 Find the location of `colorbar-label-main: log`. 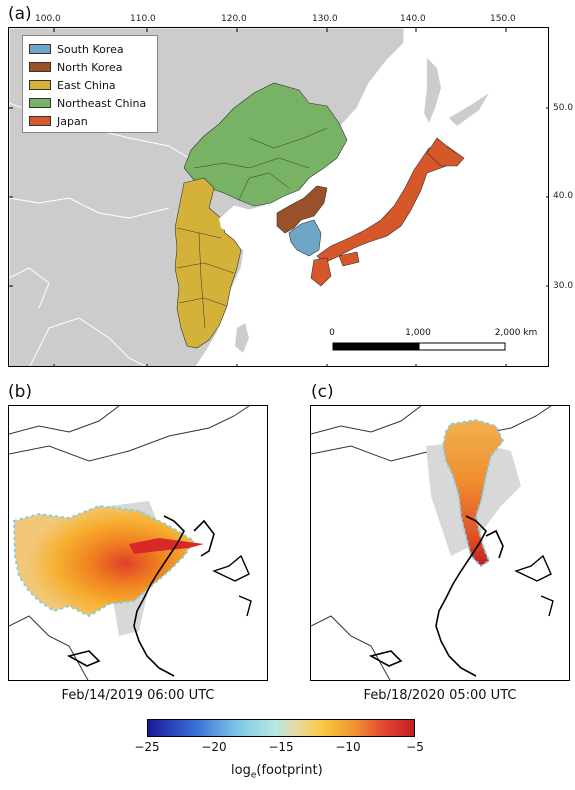

colorbar-label-main: log is located at coordinates (241, 770).